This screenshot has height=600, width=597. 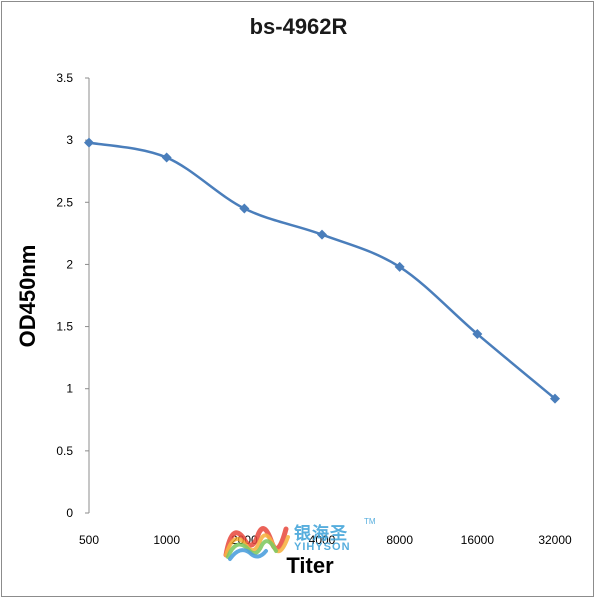 What do you see at coordinates (322, 540) in the screenshot?
I see `x-tick-label: 4000` at bounding box center [322, 540].